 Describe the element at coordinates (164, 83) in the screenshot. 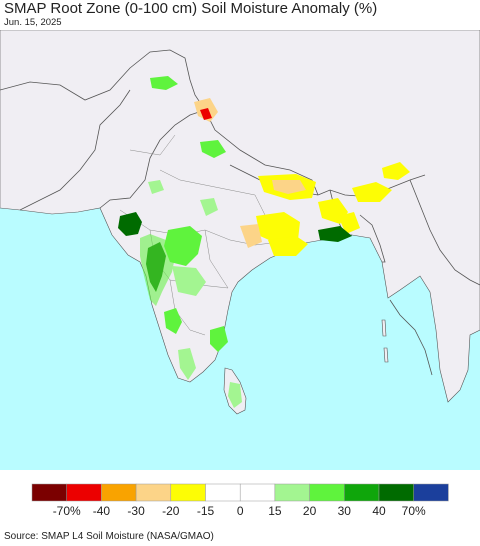

I see `wet-patch-kashmir` at that location.